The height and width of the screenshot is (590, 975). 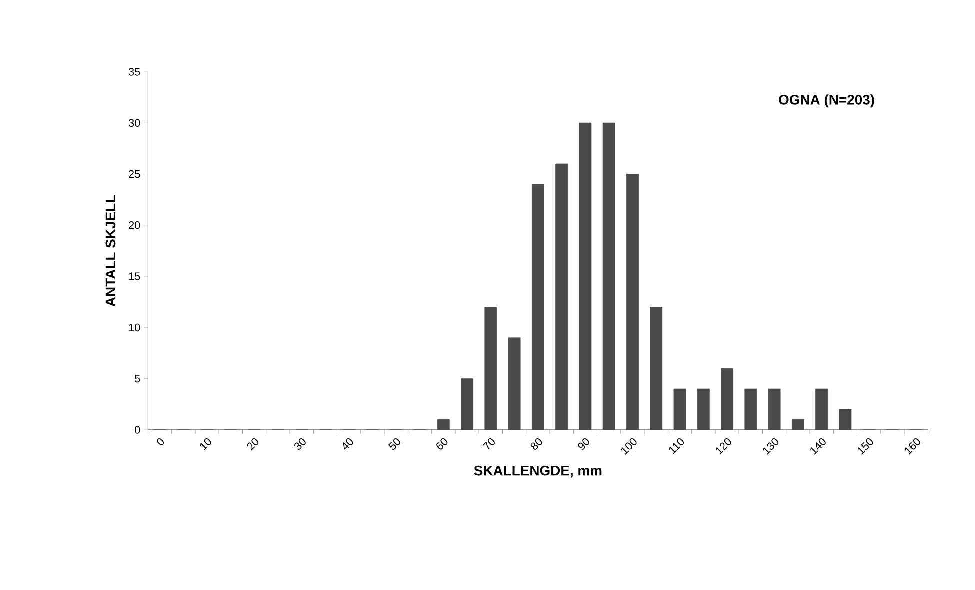 What do you see at coordinates (629, 446) in the screenshot?
I see `x-tick-label: 100` at bounding box center [629, 446].